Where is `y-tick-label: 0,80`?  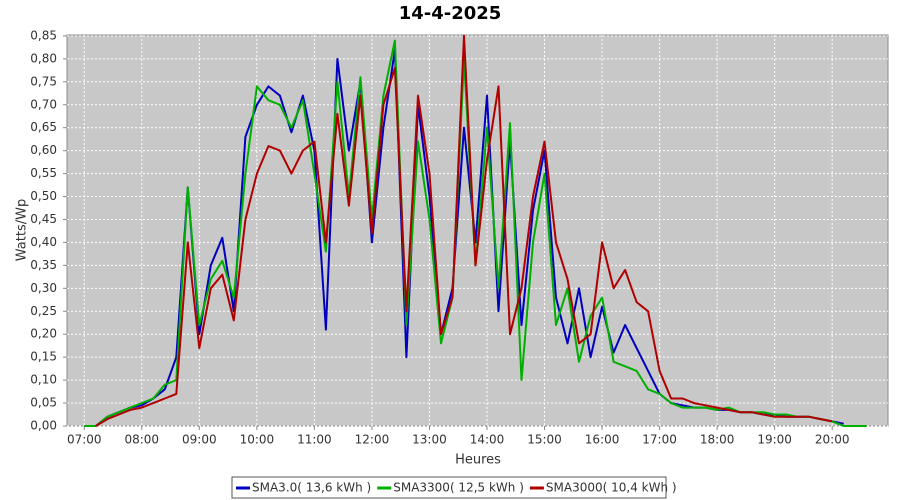
y-tick-label: 0,80 is located at coordinates (43, 58).